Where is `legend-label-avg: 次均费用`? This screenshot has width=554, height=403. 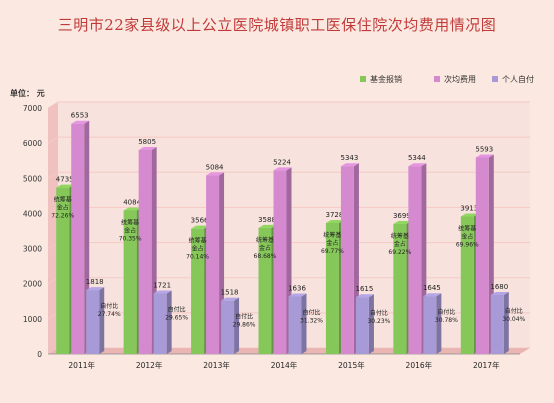
legend-label-avg: 次均费用 is located at coordinates (460, 79).